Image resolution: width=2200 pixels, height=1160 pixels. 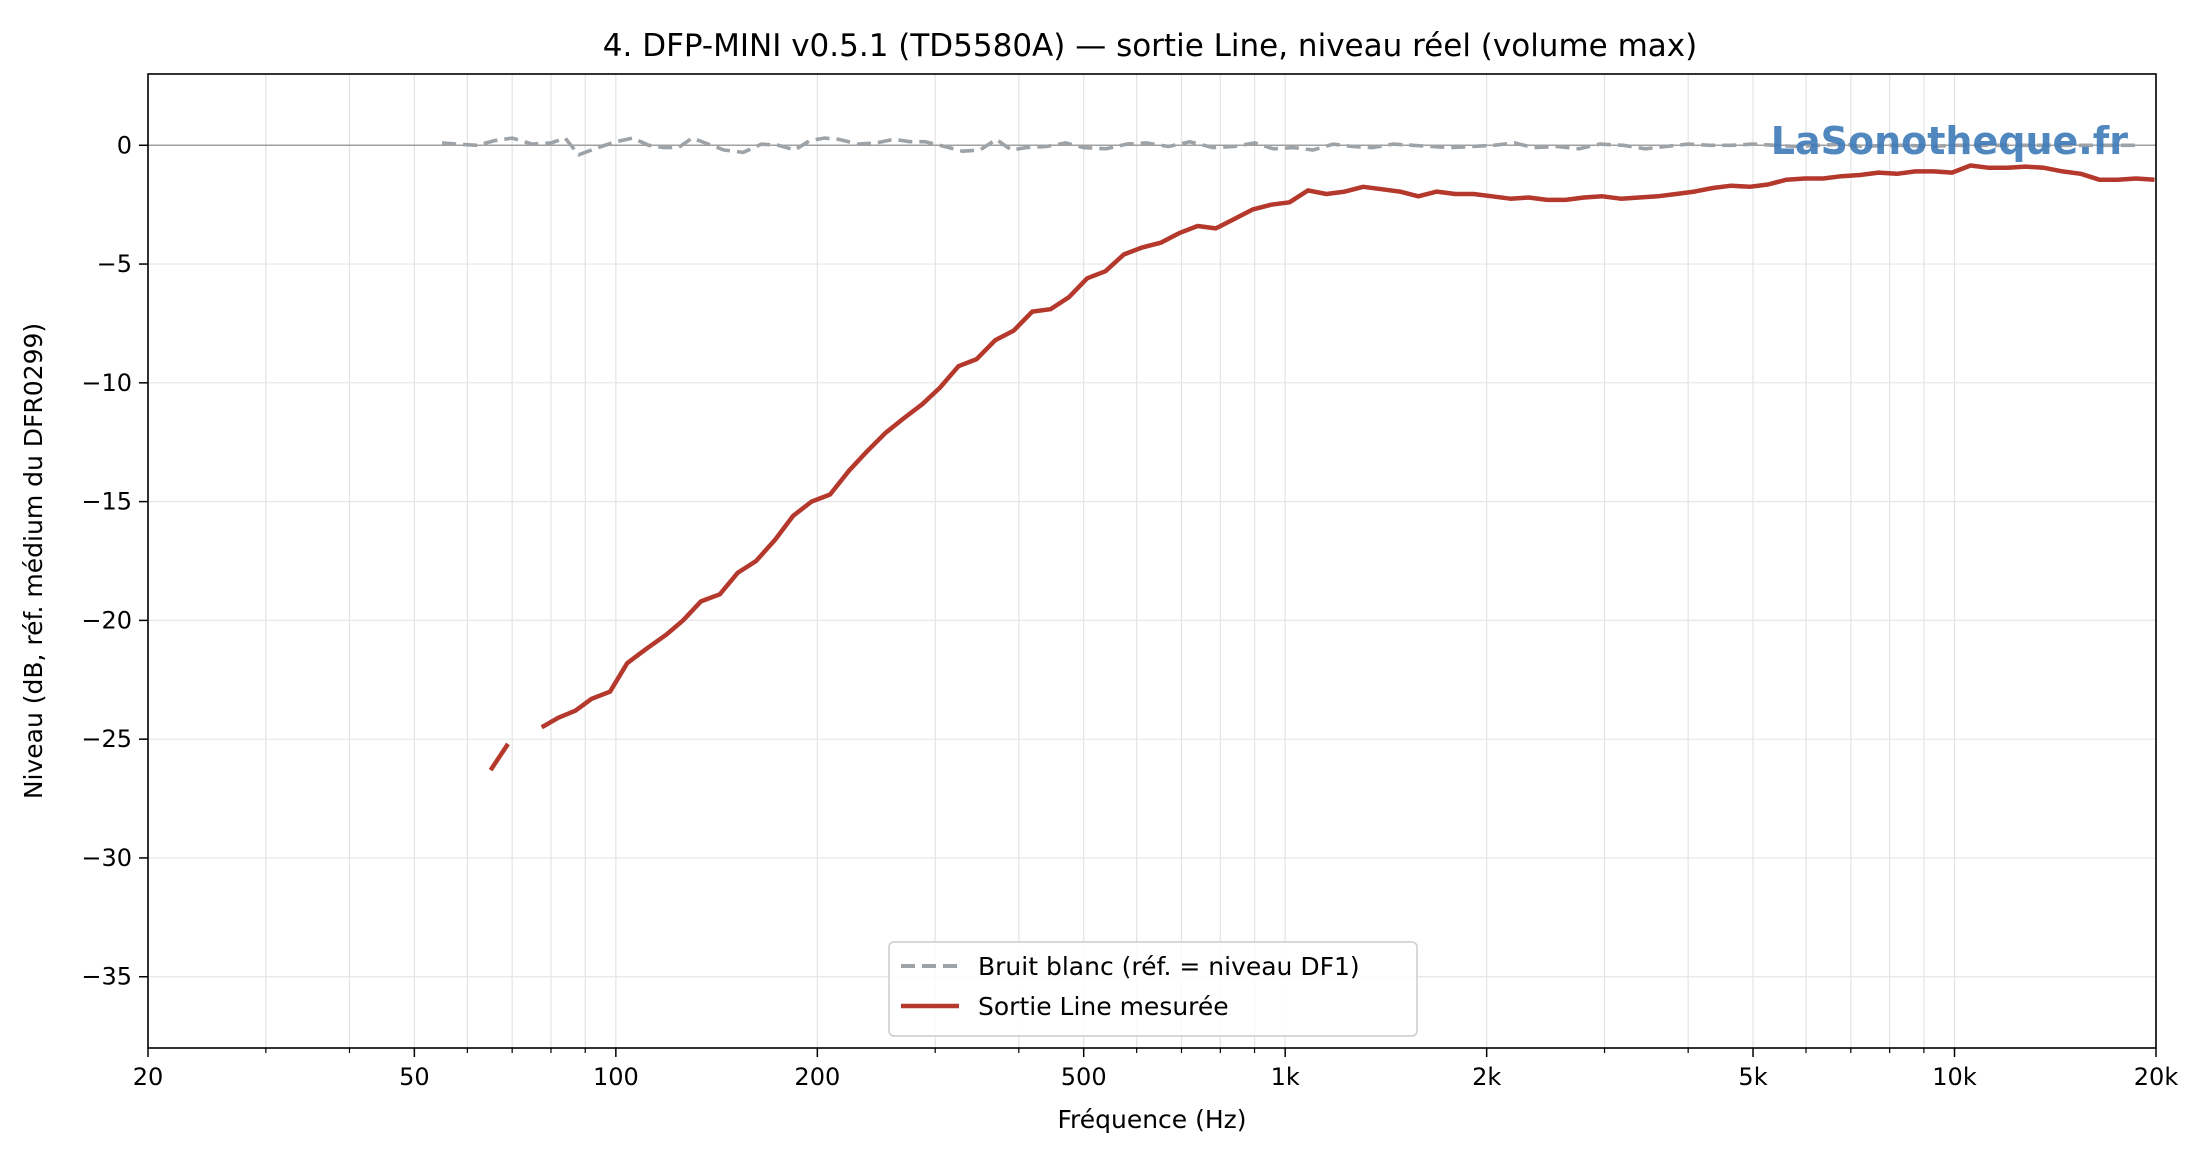 I want to click on y-tick-label: 0, so click(x=124, y=145).